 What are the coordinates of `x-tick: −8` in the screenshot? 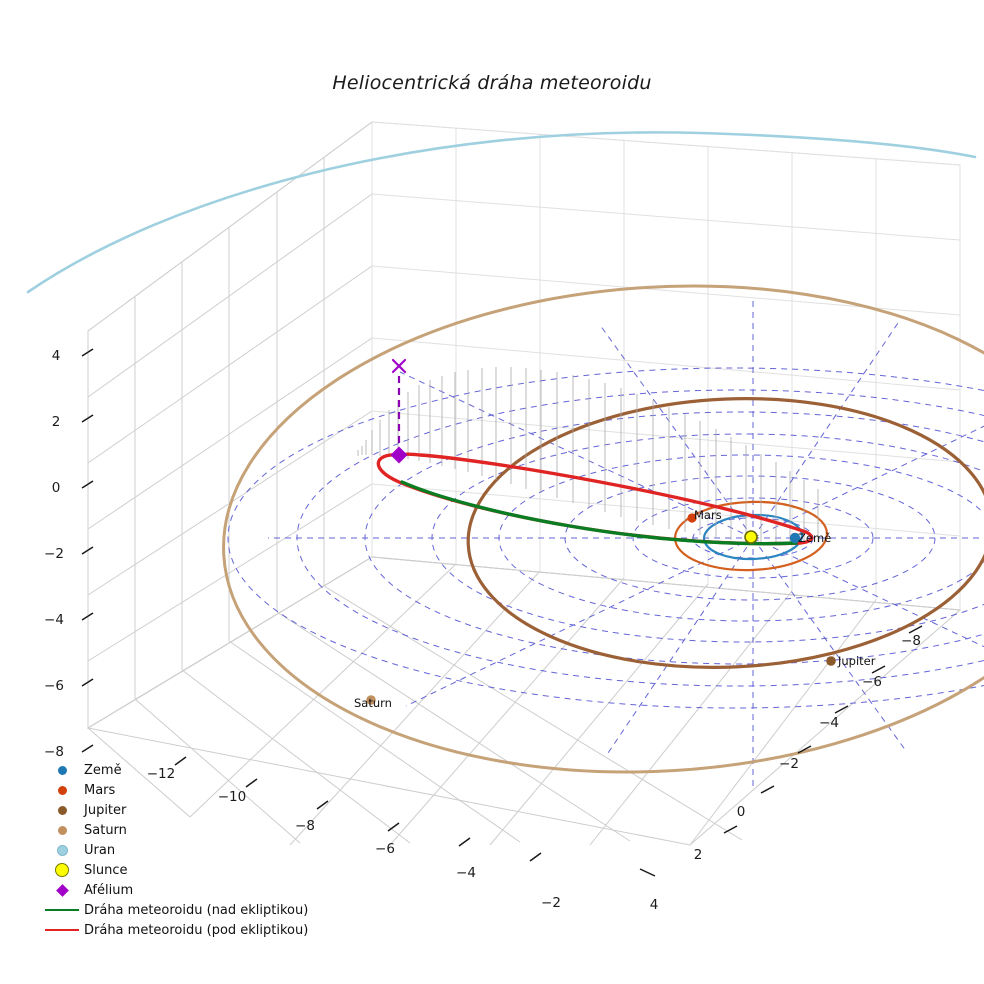 It's located at (305, 826).